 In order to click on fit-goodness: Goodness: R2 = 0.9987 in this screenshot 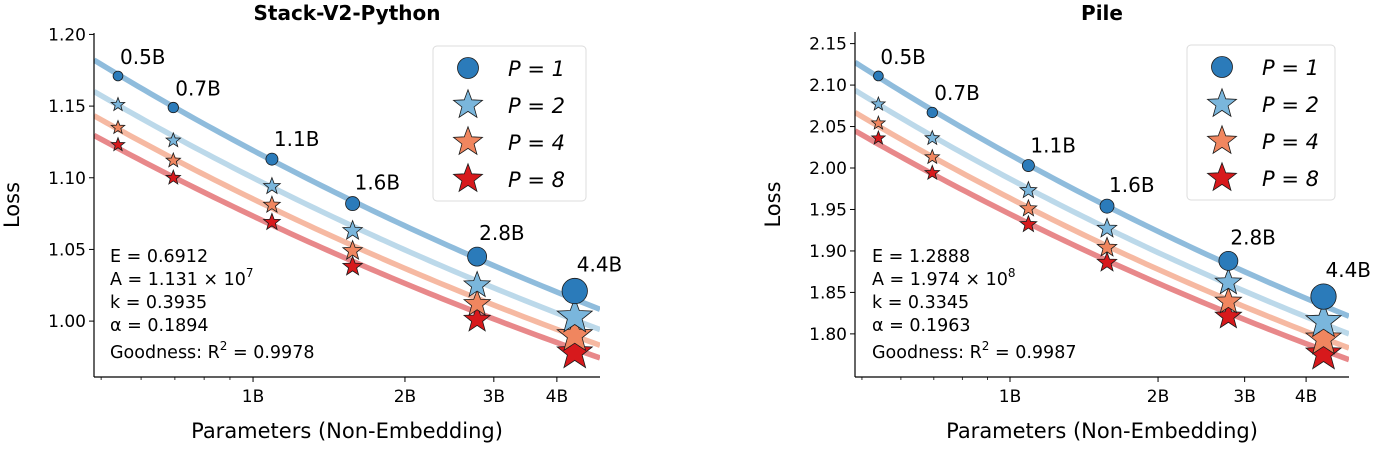, I will do `click(974, 351)`.